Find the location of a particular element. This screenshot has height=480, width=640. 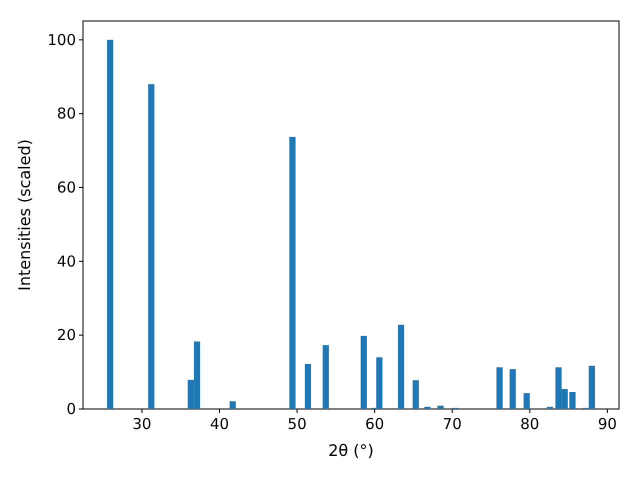

y-tick-label: 40 is located at coordinates (66, 261).